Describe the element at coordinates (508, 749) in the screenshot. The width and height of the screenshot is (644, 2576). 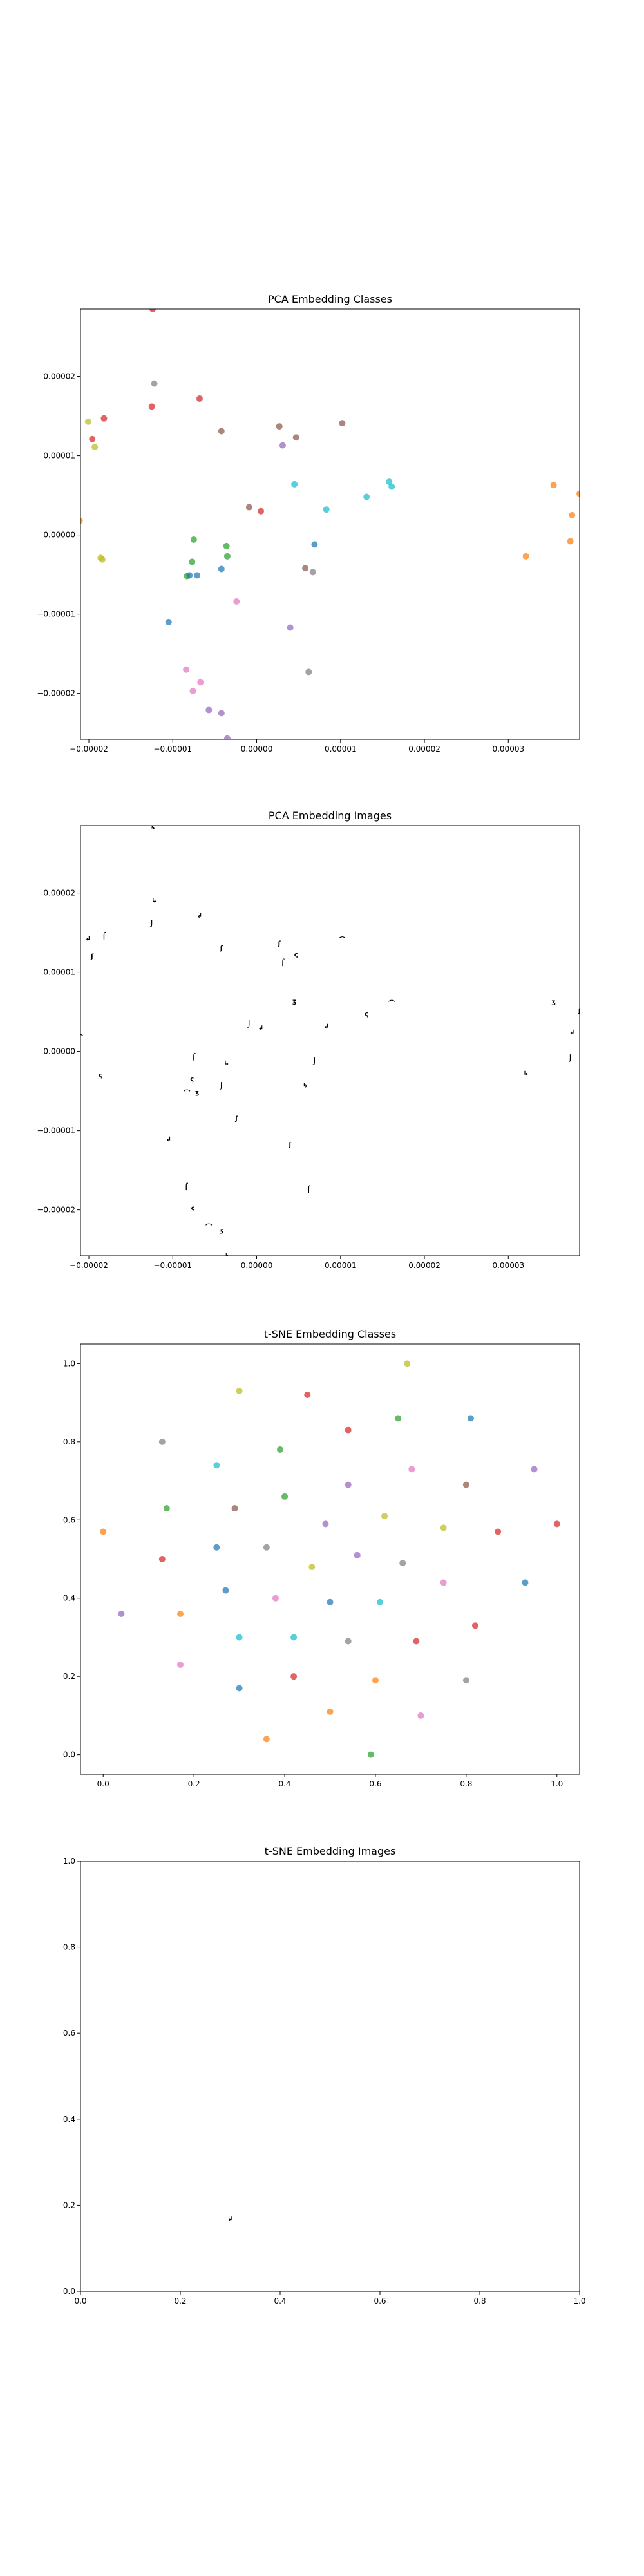
I see `x-tick-label: 0.00003` at that location.